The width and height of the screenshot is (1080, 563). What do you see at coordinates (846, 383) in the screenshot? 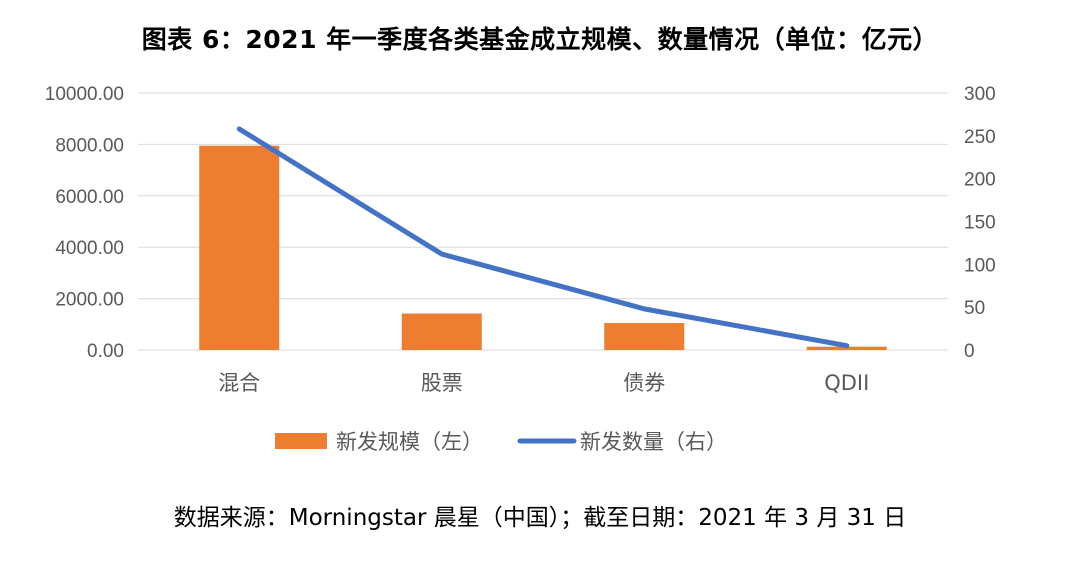
I see `category-label: QDII` at bounding box center [846, 383].